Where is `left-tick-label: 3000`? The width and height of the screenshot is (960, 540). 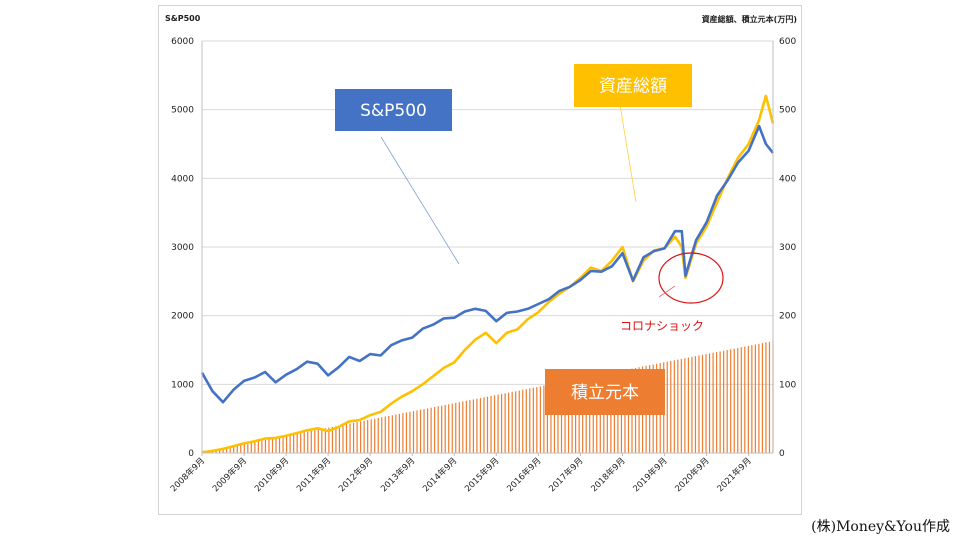
left-tick-label: 3000 is located at coordinates (182, 248).